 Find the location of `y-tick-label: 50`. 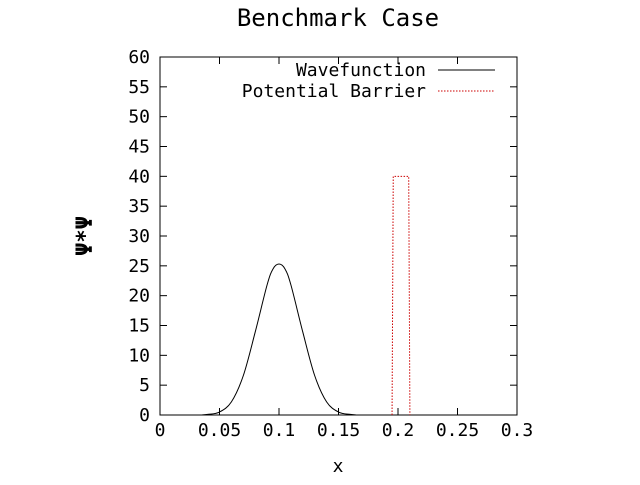

y-tick-label: 50 is located at coordinates (139, 117).